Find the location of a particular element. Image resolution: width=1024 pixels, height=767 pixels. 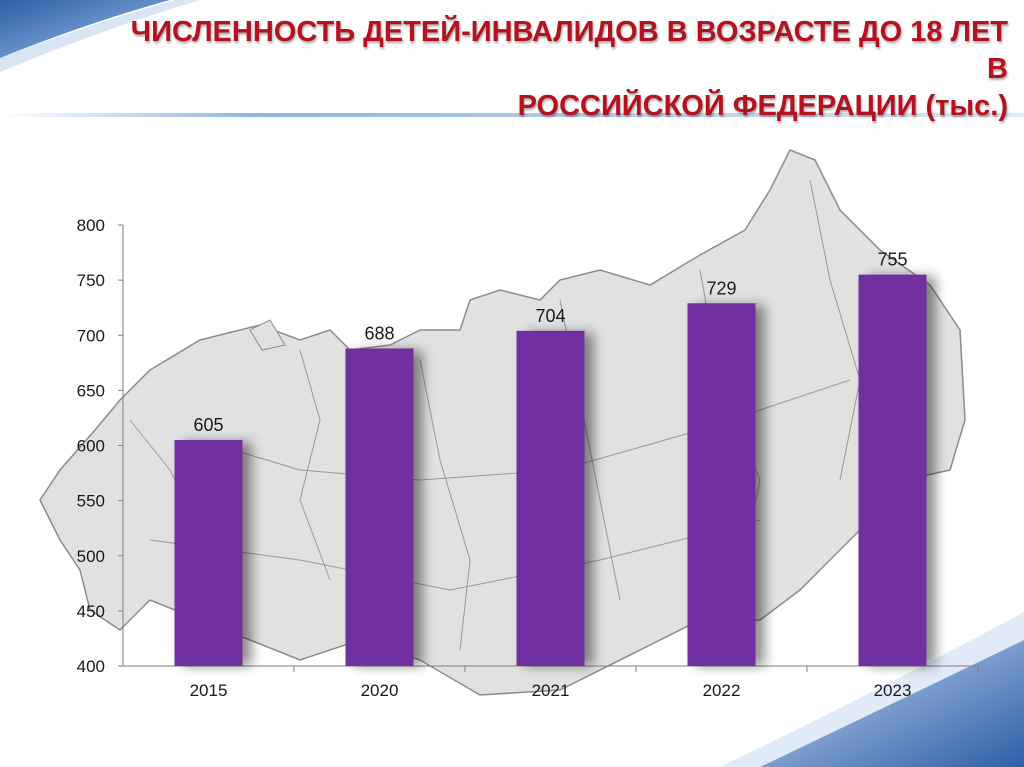

bar-2020 is located at coordinates (379, 507).